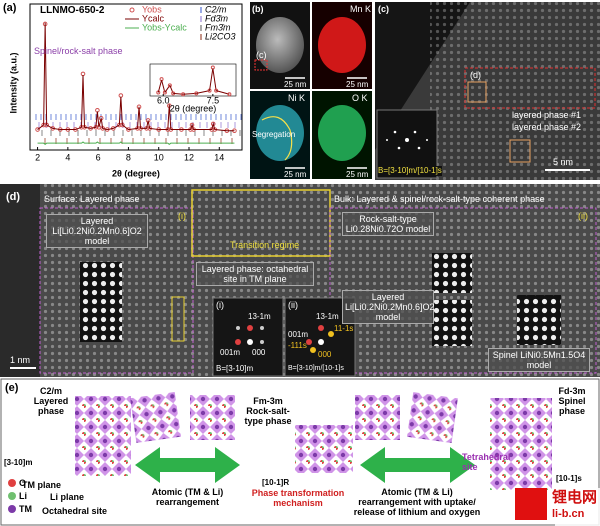 This screenshot has height=526, width=600. Describe the element at coordinates (23, 483) in the screenshot. I see `legend-label: O` at that location.